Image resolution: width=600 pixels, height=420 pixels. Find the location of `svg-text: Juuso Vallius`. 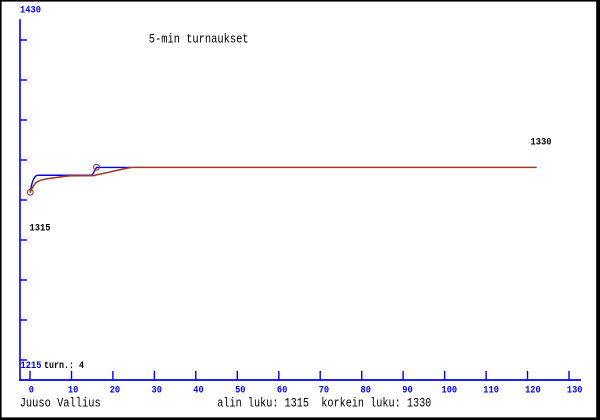

svg-text: Juuso Vallius is located at coordinates (60, 403).